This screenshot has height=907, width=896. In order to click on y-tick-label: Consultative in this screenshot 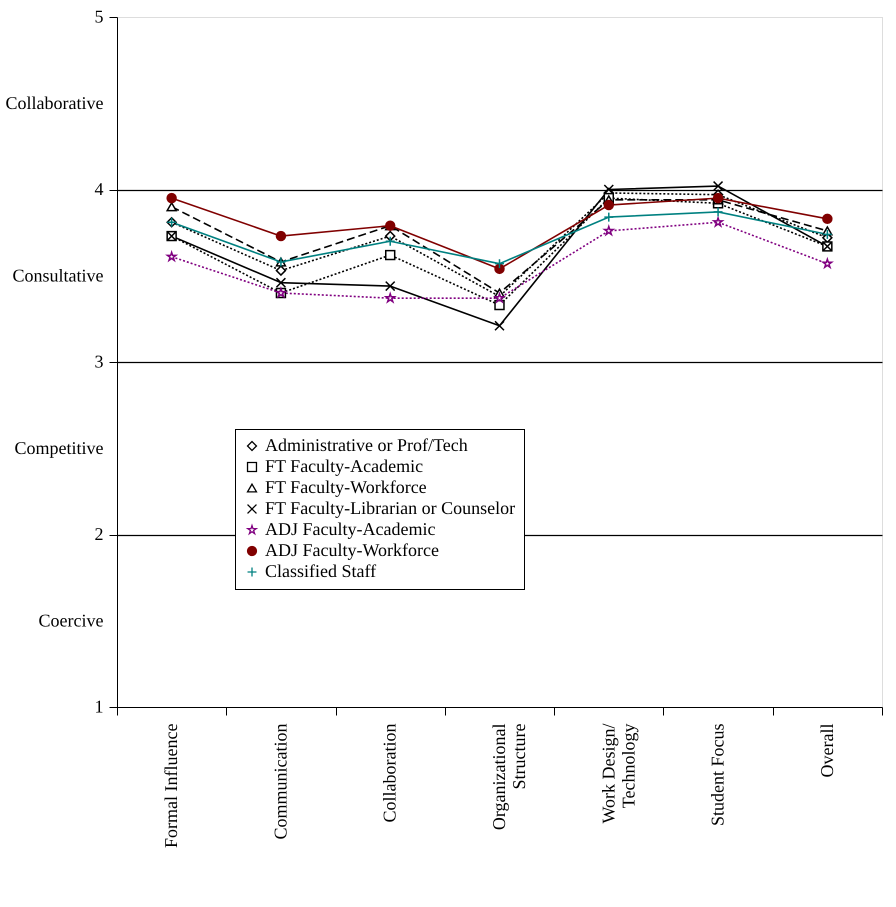, I will do `click(58, 275)`.